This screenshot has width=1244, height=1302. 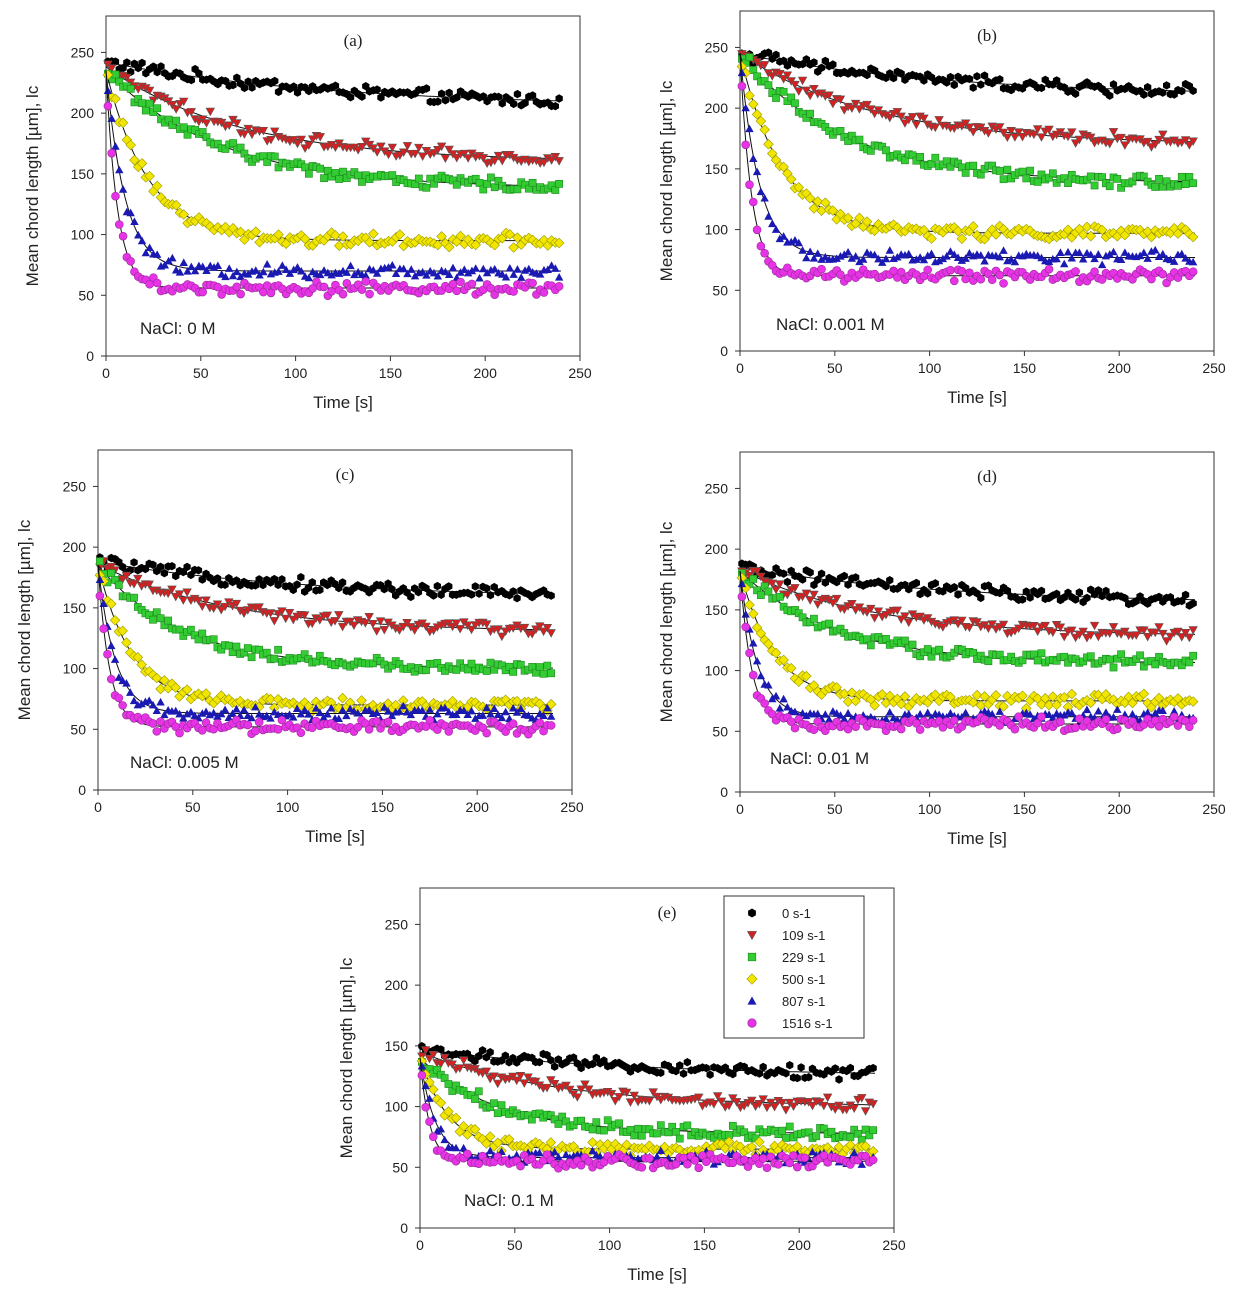 I want to click on y-tick-label: 100, so click(x=717, y=671).